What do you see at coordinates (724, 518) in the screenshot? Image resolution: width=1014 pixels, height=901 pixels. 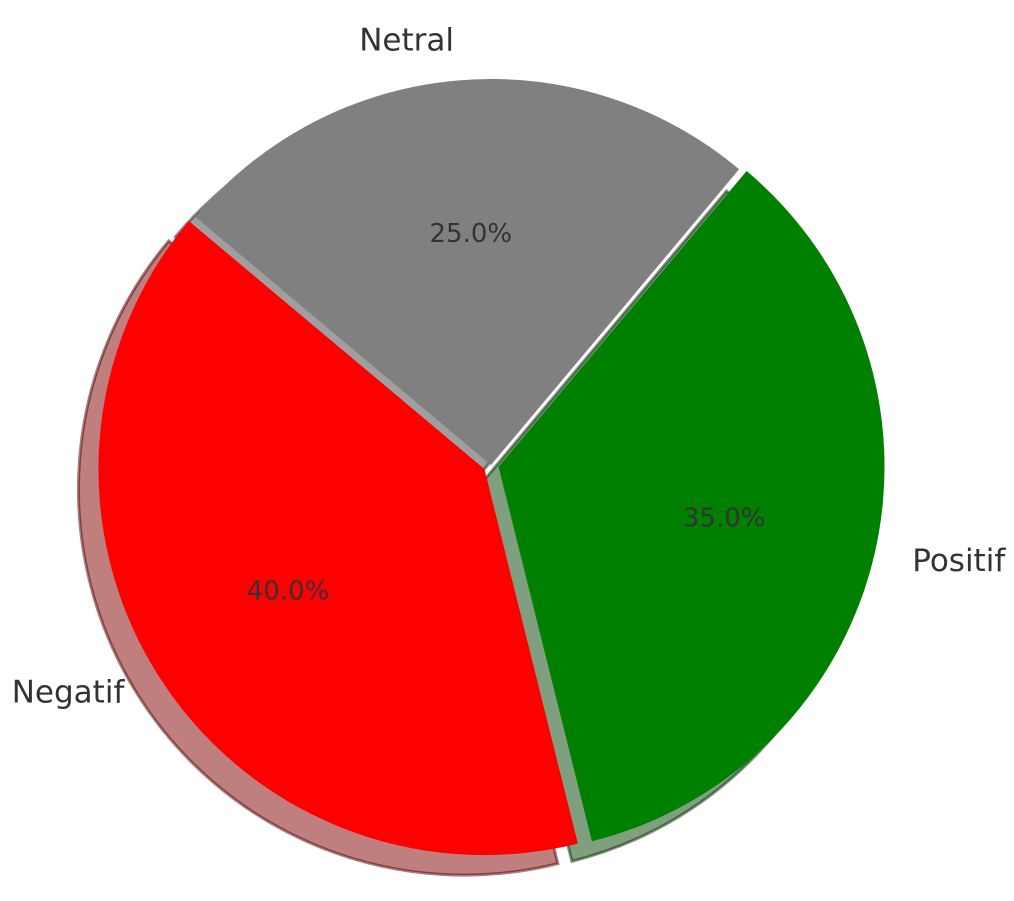 I see `slice-percent-positif: 35.0%` at bounding box center [724, 518].